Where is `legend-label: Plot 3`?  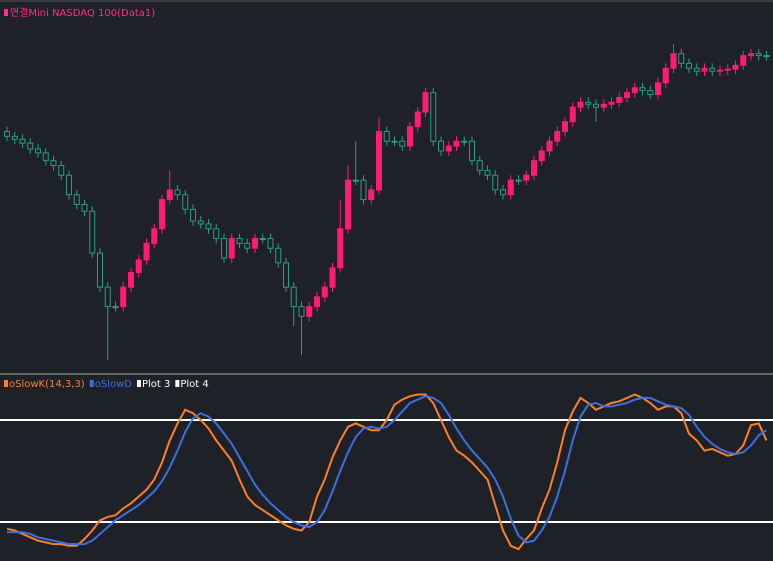
legend-label: Plot 3 is located at coordinates (156, 384).